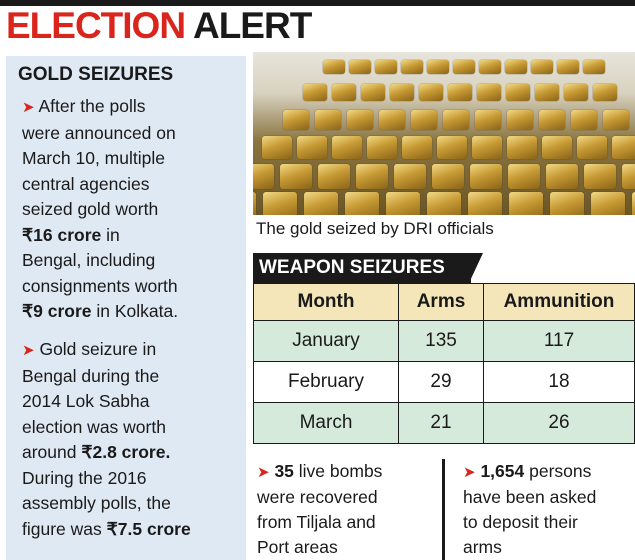  What do you see at coordinates (559, 423) in the screenshot?
I see `table-cell-ammunition: 26` at bounding box center [559, 423].